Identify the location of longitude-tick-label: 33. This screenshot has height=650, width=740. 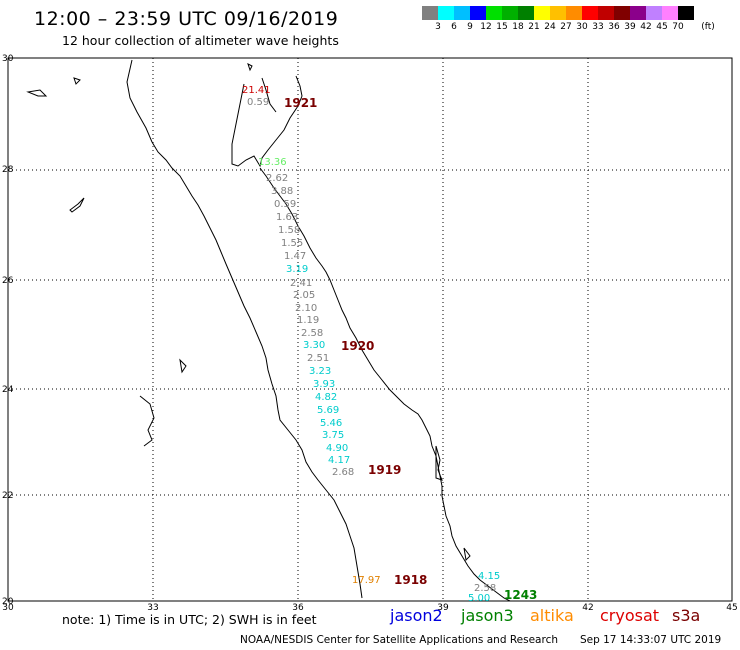
(152, 608).